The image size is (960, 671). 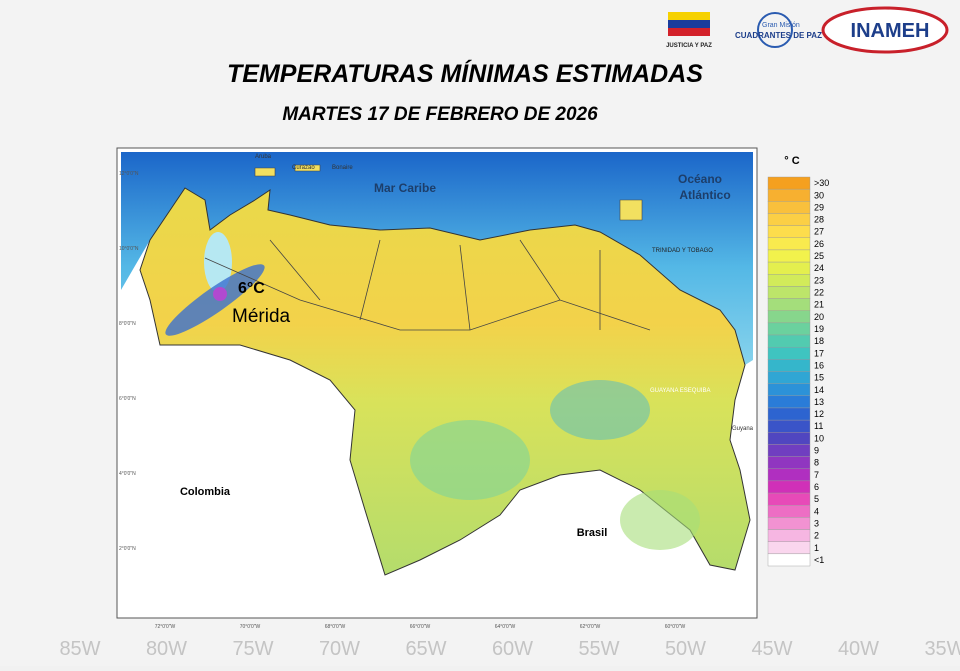 What do you see at coordinates (600, 410) in the screenshot?
I see `south-blue` at bounding box center [600, 410].